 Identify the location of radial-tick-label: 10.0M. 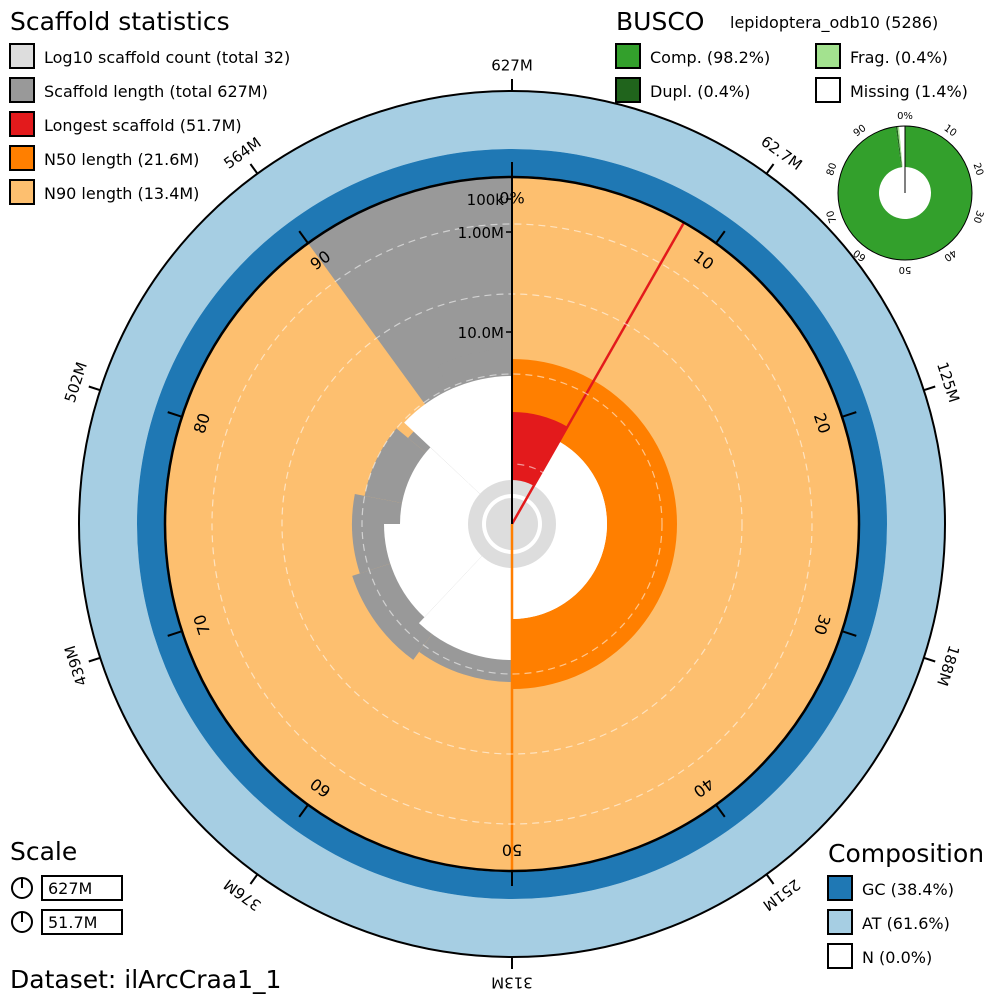
(481, 333).